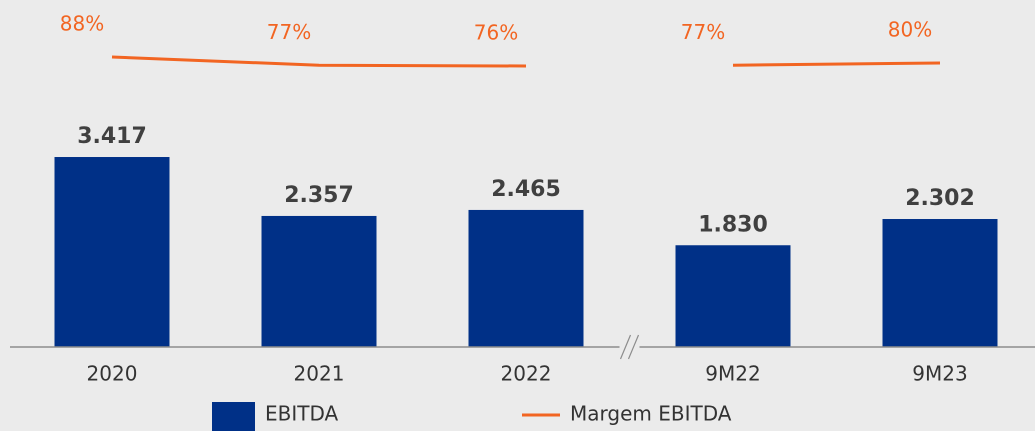 Image resolution: width=1035 pixels, height=431 pixels. I want to click on line-value-label: 76%, so click(496, 33).